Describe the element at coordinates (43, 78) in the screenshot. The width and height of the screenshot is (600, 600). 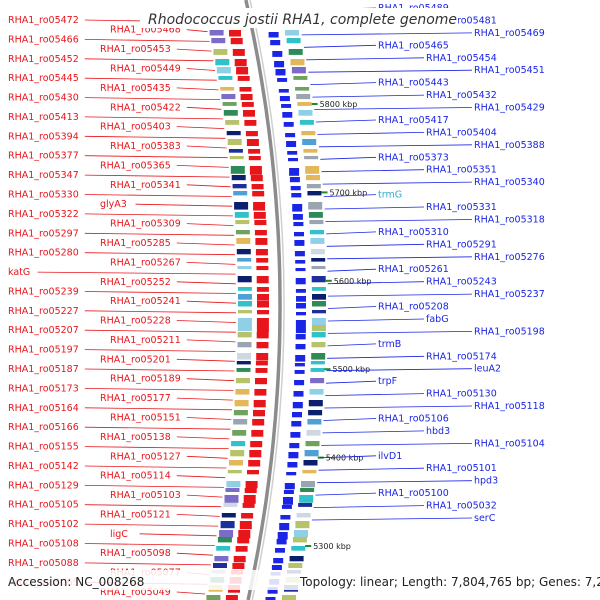
I see `gene-label-left: RHA1_ro05445` at that location.